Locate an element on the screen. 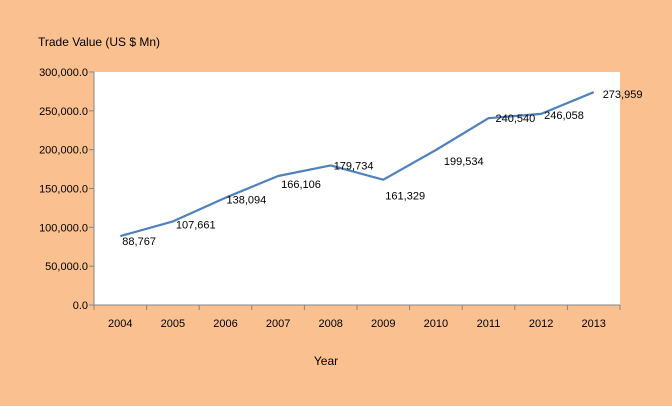  x-tick-label: 2007 is located at coordinates (278, 324).